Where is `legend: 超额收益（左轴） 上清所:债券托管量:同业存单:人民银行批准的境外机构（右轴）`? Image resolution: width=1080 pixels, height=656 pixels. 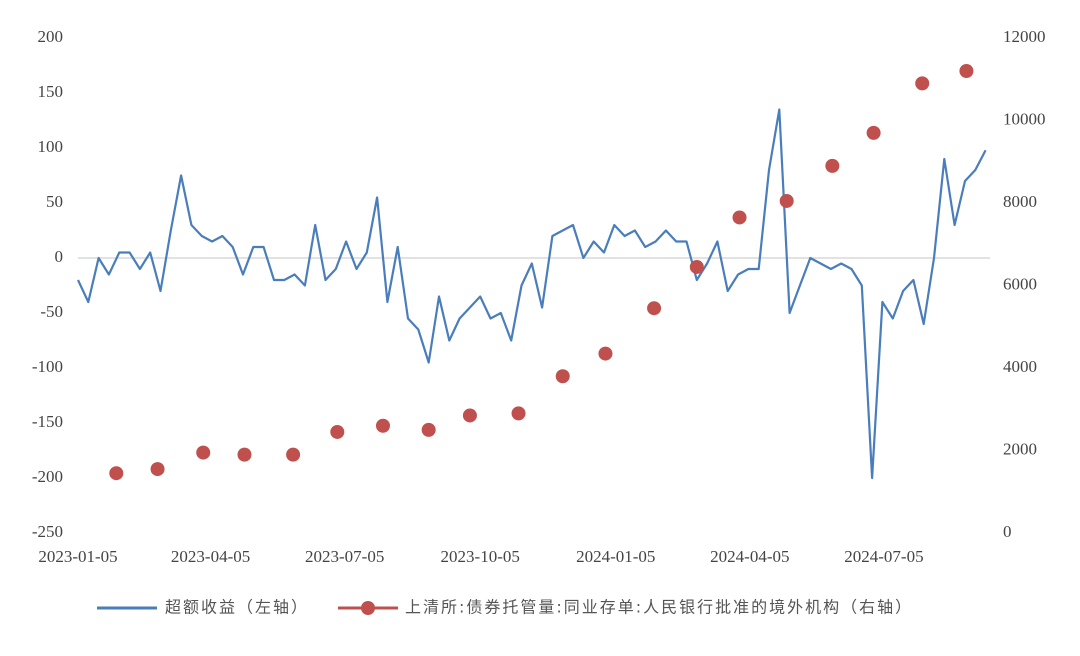
legend: 超额收益（左轴） 上清所:债券托管量:同业存单:人民银行批准的境外机构（右轴） is located at coordinates (505, 607).